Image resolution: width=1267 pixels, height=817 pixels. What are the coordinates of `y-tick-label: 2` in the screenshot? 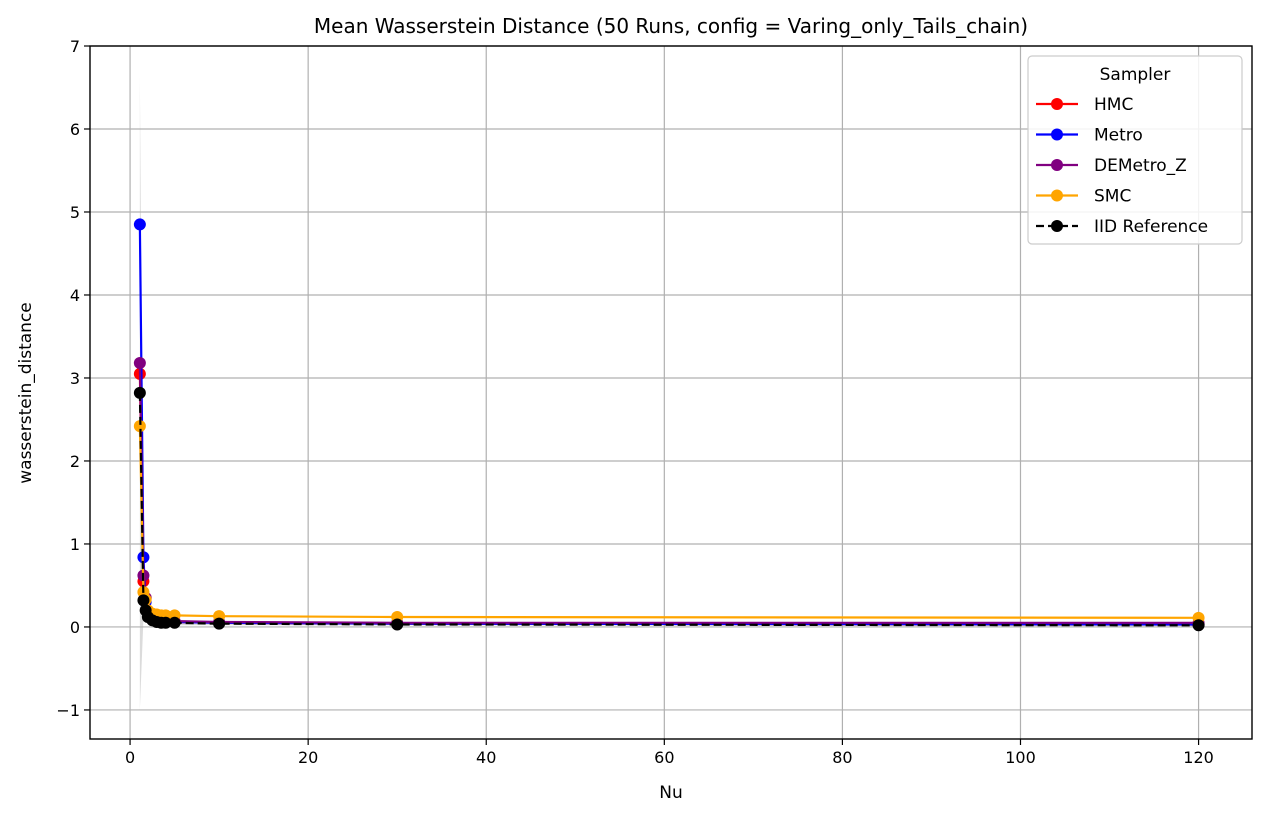 It's located at (75, 461).